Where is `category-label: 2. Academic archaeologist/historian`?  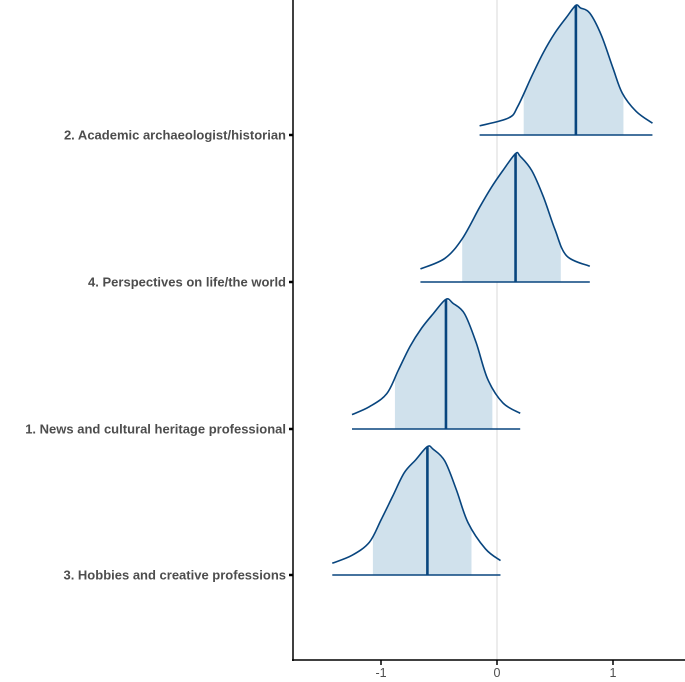 category-label: 2. Academic archaeologist/historian is located at coordinates (175, 135).